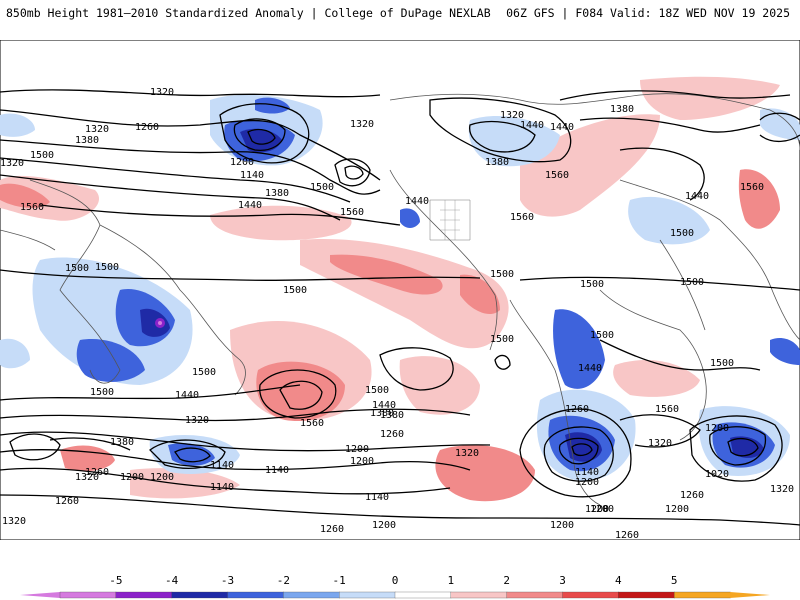  I want to click on colorbar-labels: -5 -4 -3 -2 -1 0 1 2 3 4 5, so click(393, 580).